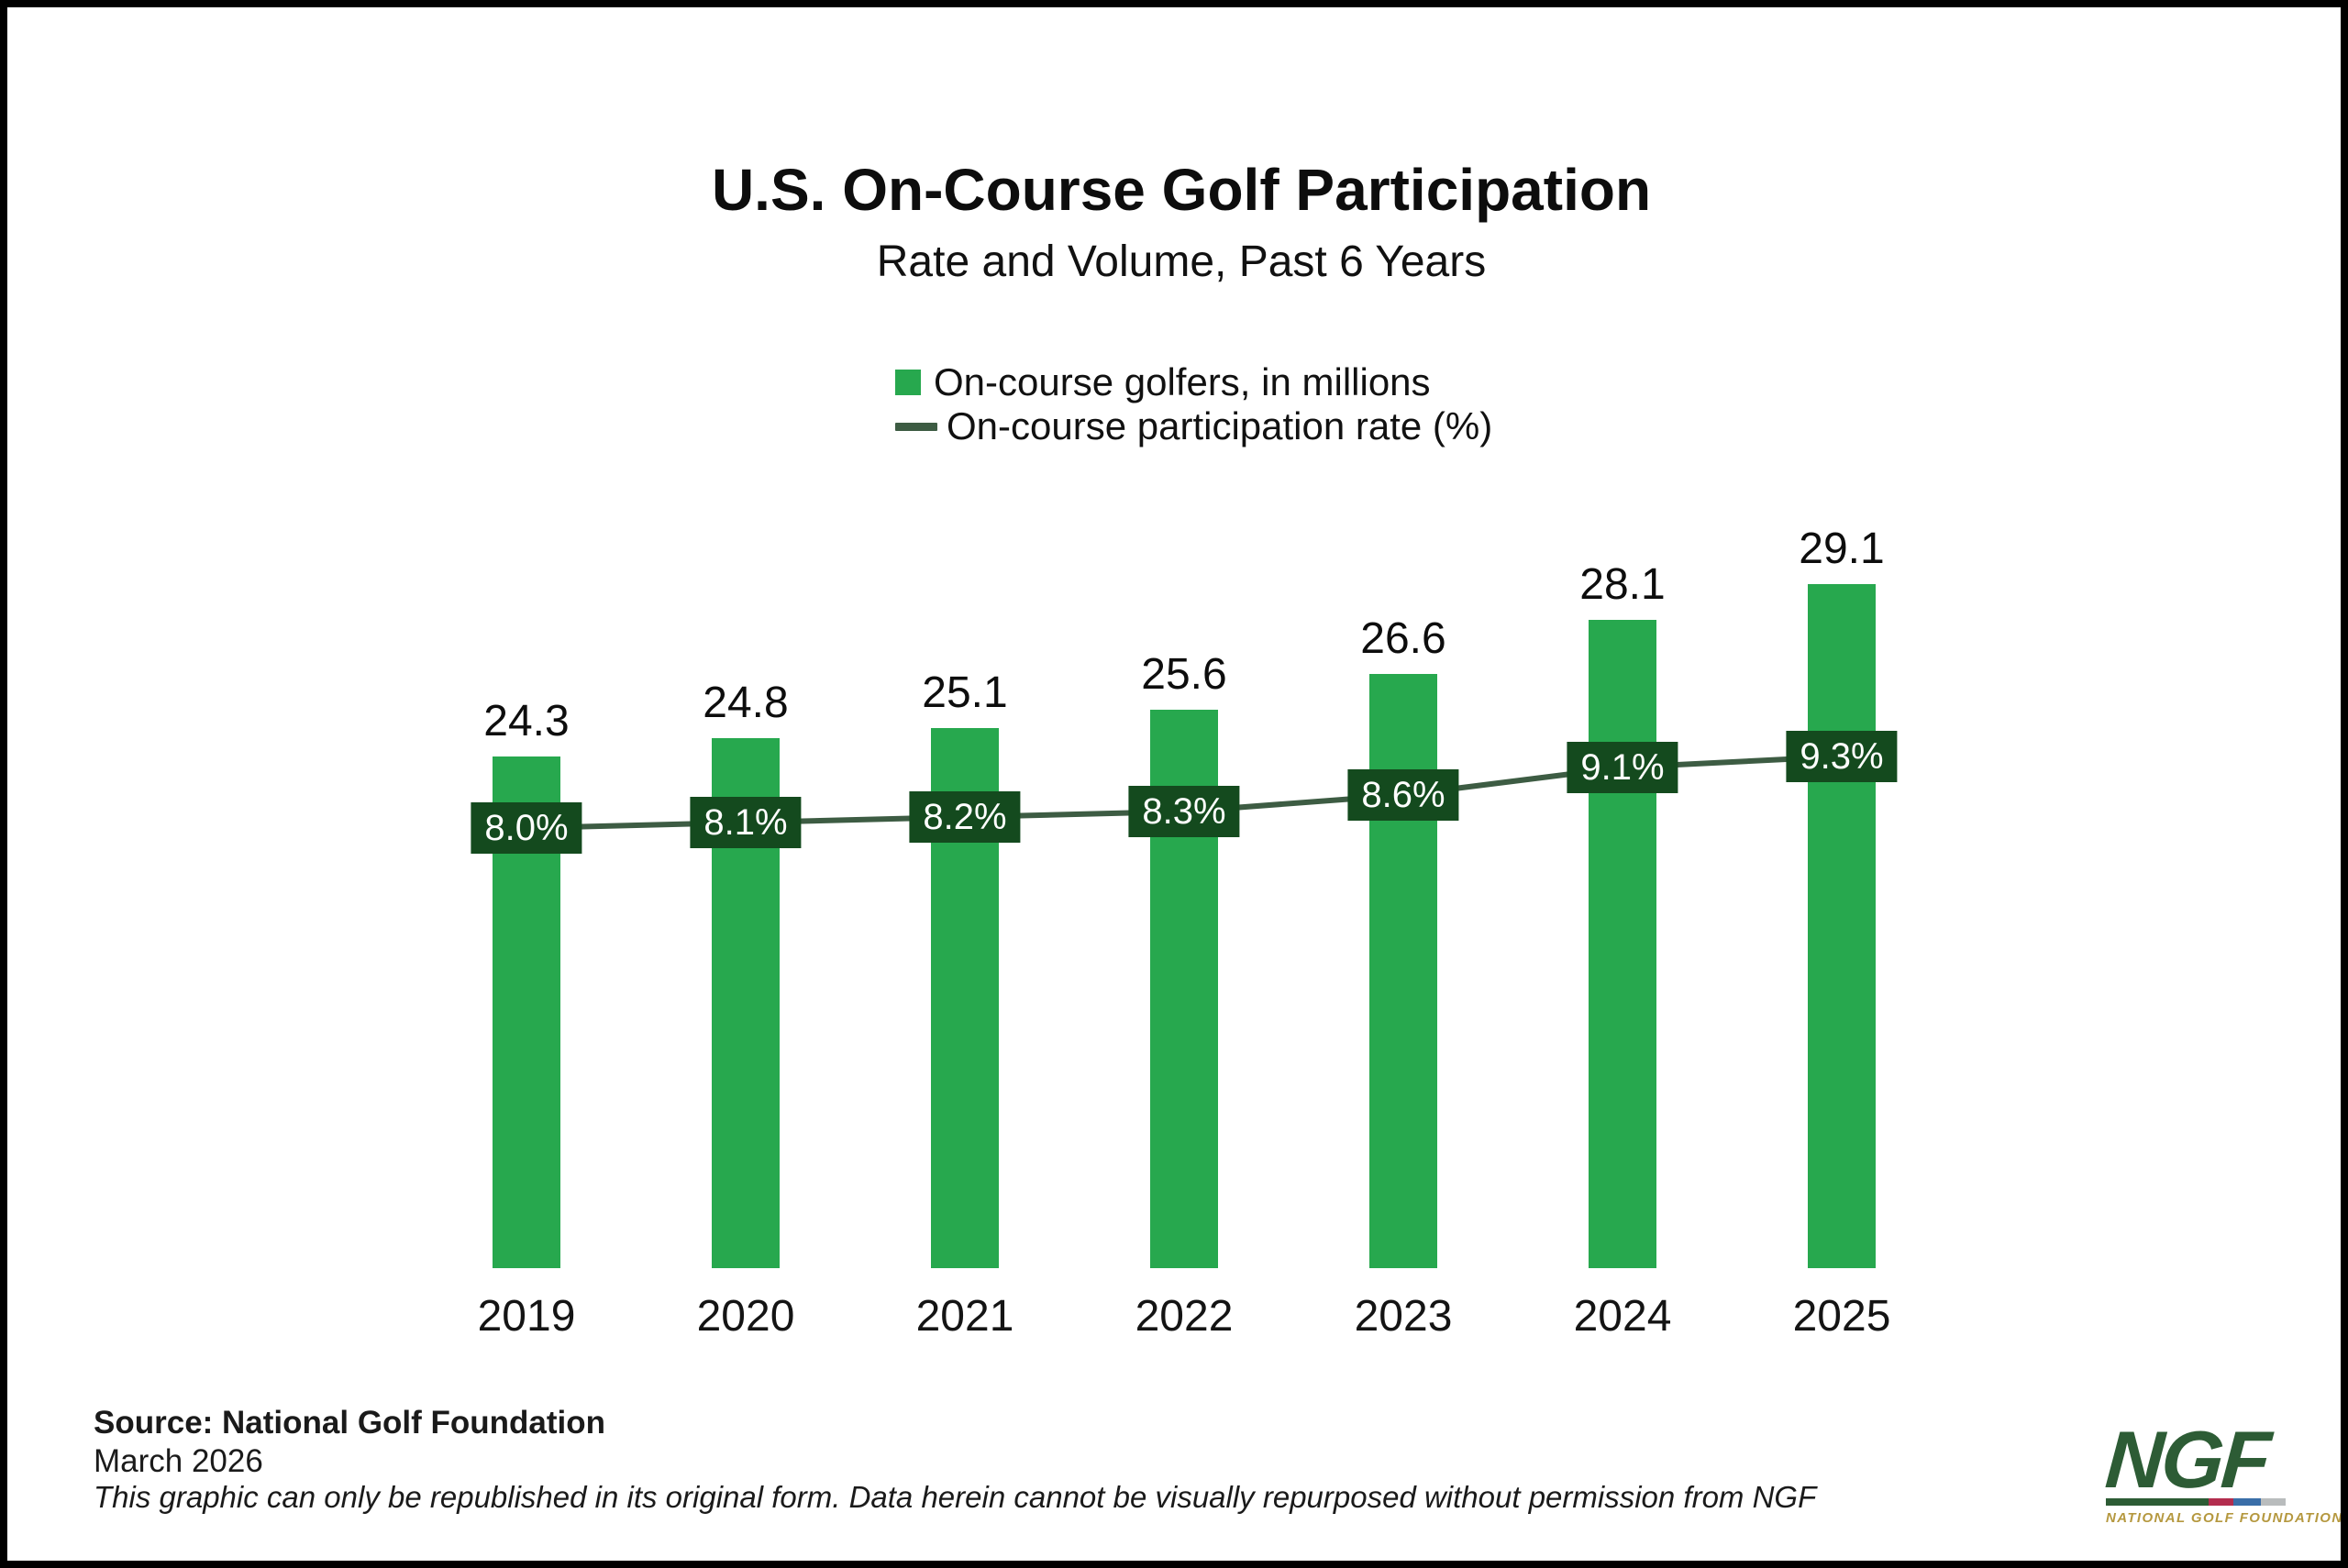 This screenshot has width=2348, height=1568. I want to click on chart-subtitle: Rate and Volume, Past 6 Years, so click(1181, 261).